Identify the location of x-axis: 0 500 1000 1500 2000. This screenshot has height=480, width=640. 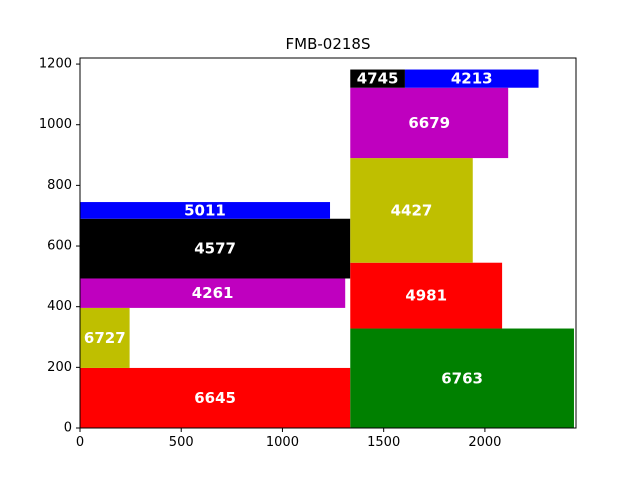
(288, 439).